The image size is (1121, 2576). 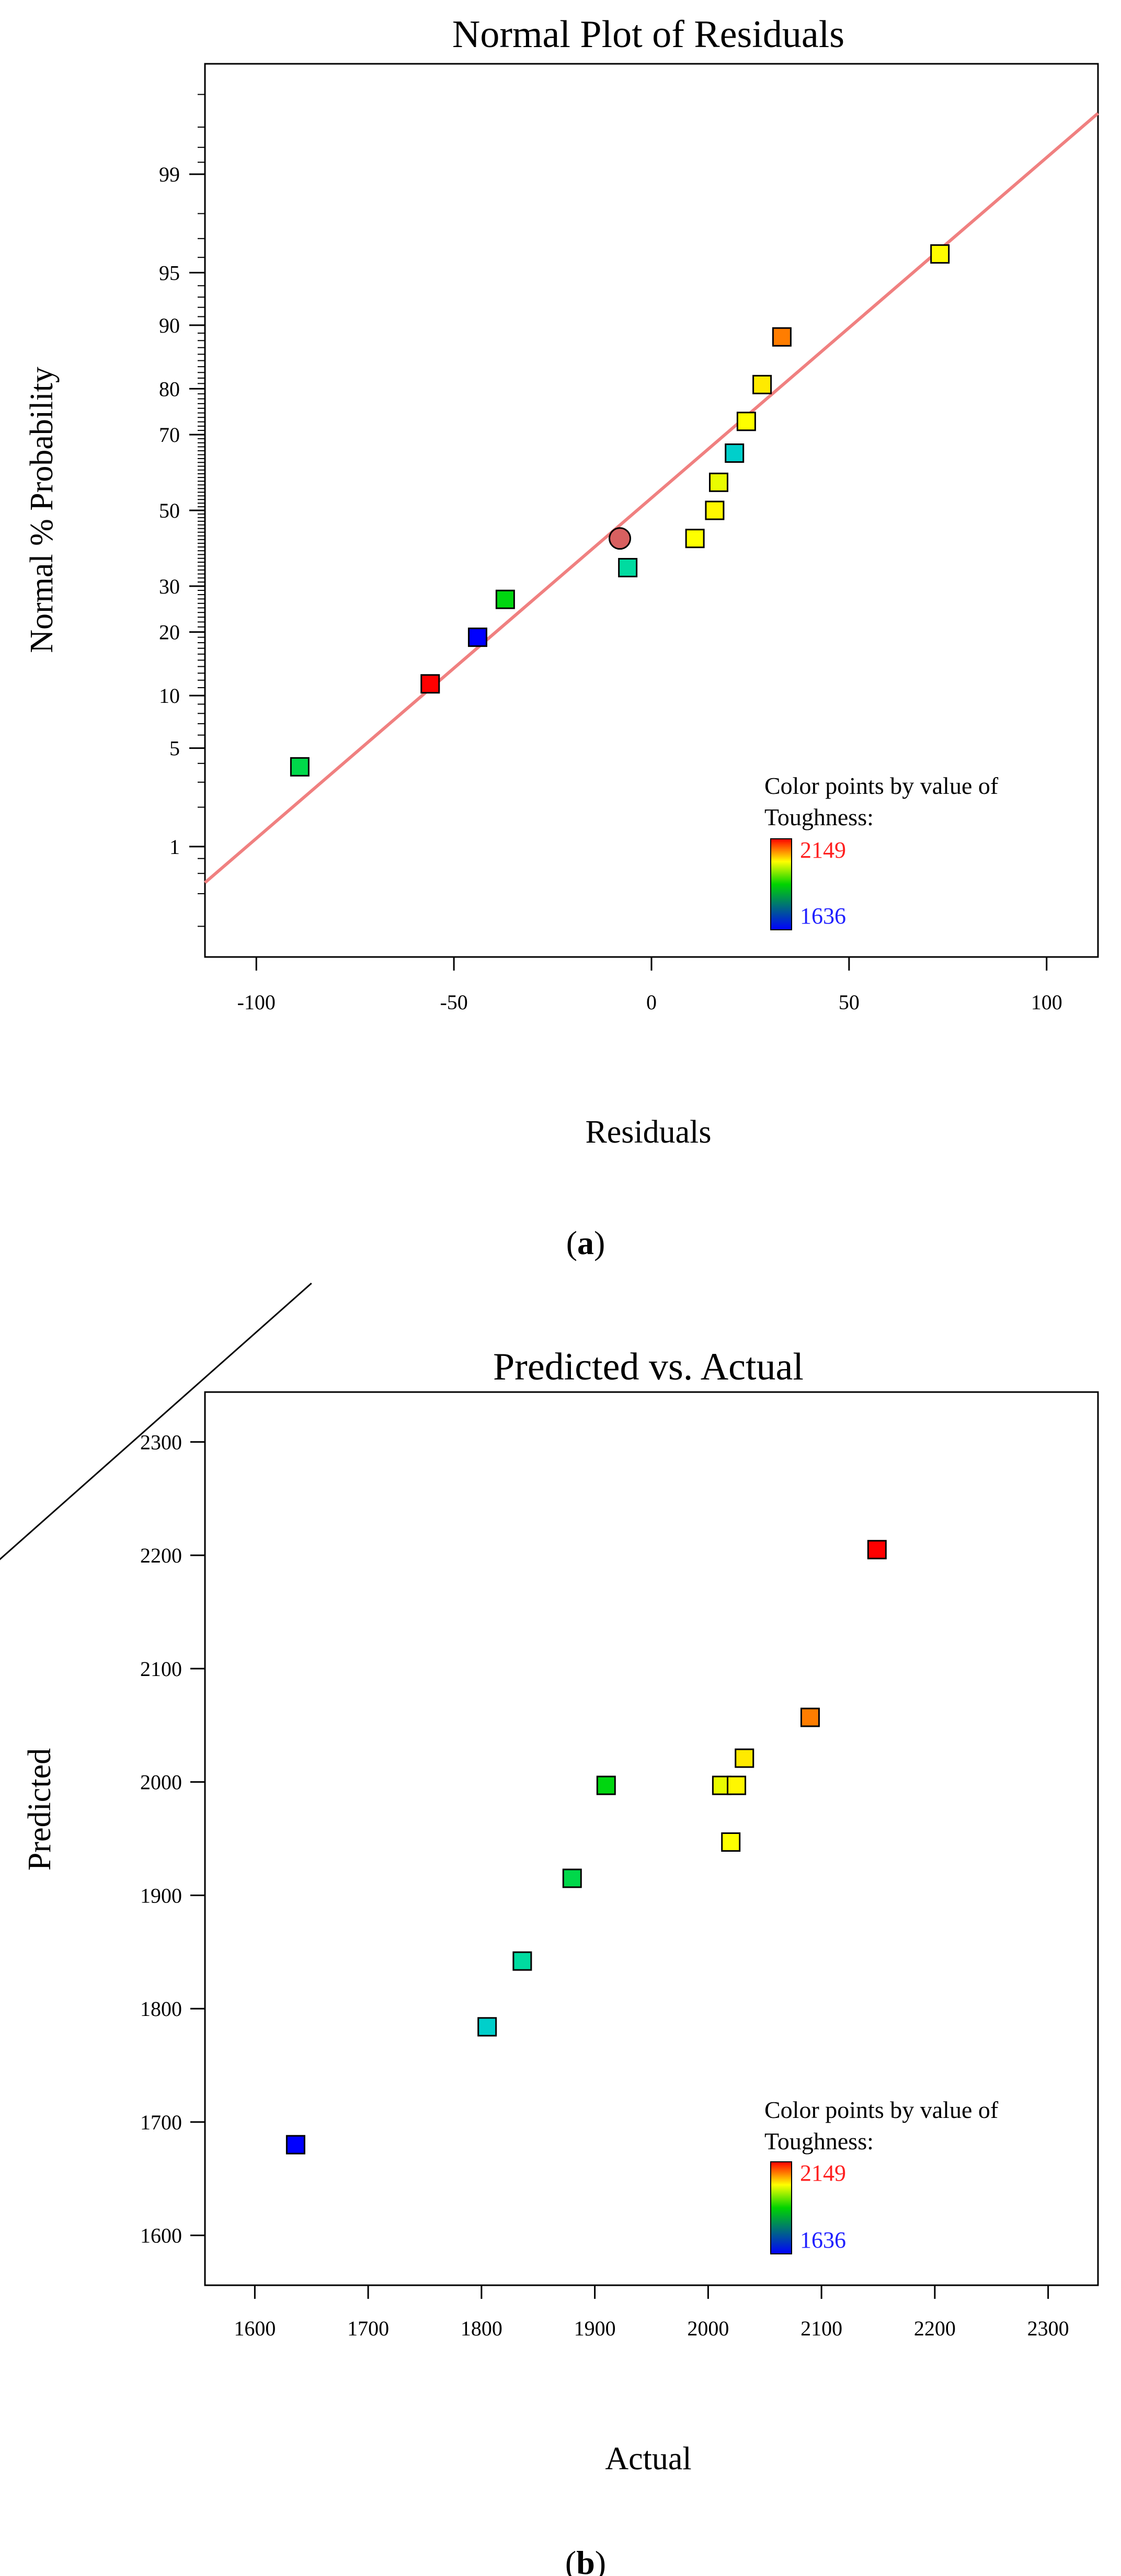 What do you see at coordinates (823, 850) in the screenshot?
I see `chart-a-legend-max: 2149` at bounding box center [823, 850].